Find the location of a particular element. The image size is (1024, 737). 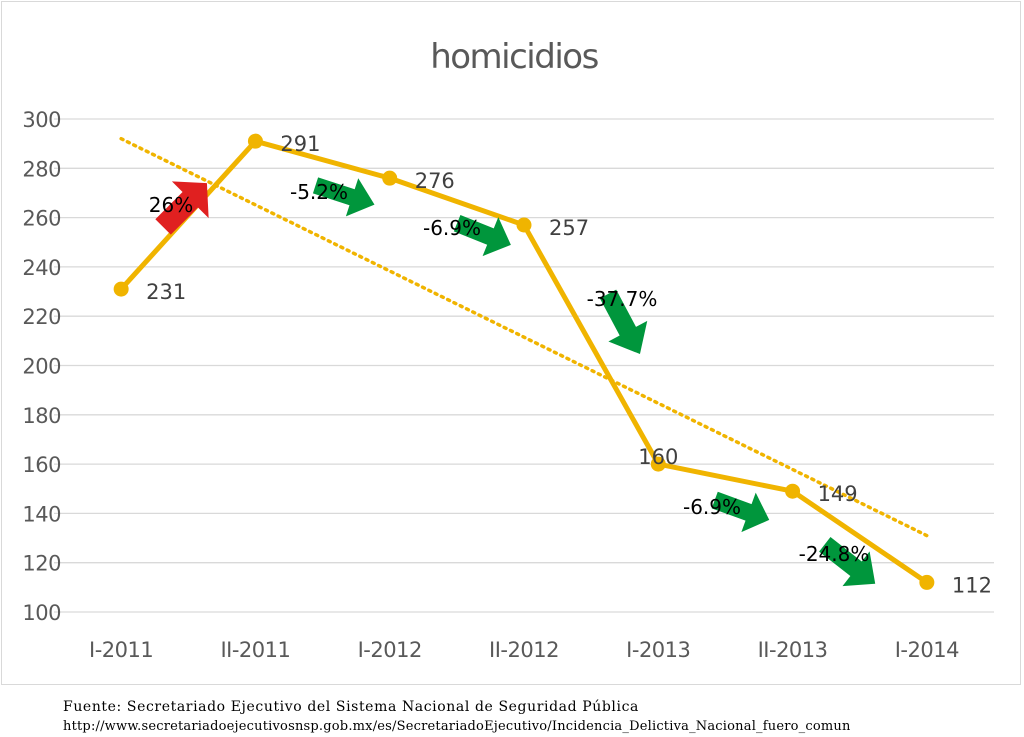

x-tick-label: I-2014 is located at coordinates (927, 650).